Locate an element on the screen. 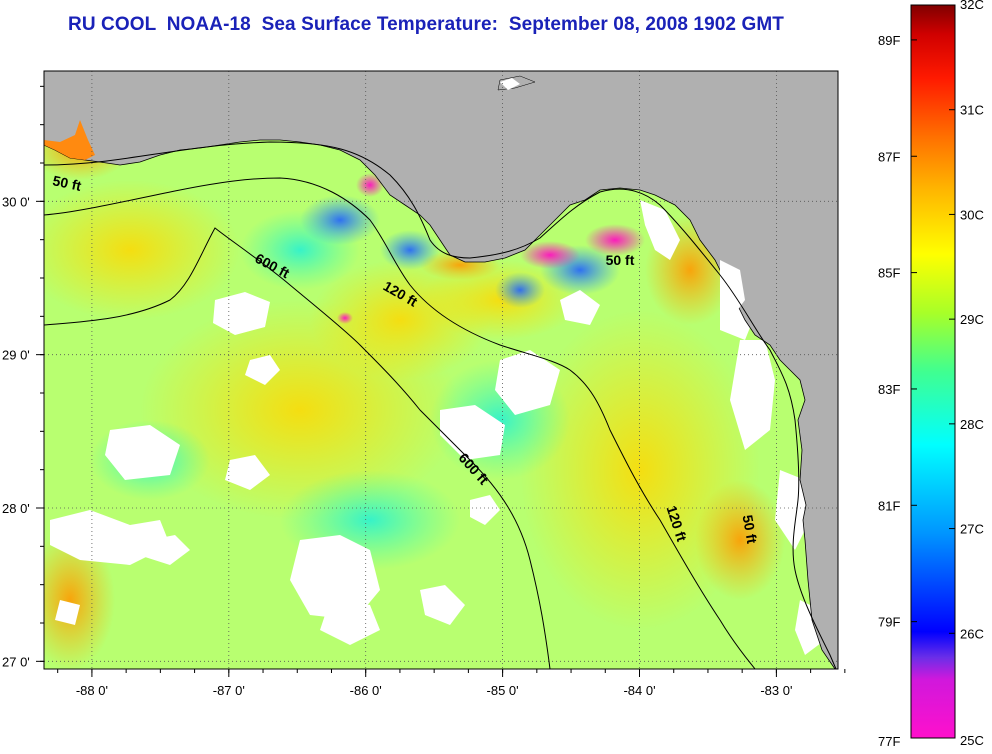 This screenshot has height=754, width=992. colorbar-gradient is located at coordinates (933, 371).